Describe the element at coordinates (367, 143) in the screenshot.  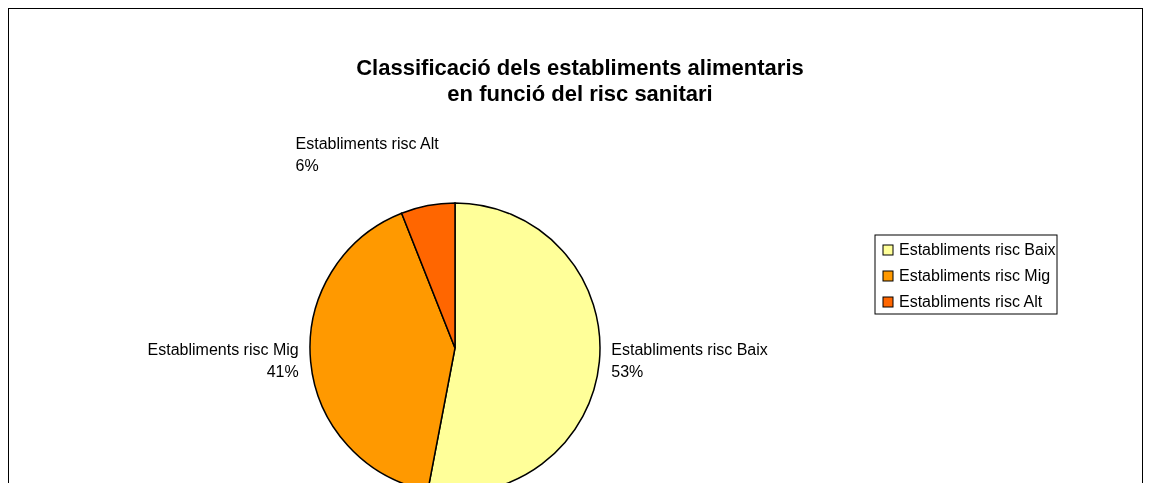
I see `slice-label: Establiments risc Alt` at that location.